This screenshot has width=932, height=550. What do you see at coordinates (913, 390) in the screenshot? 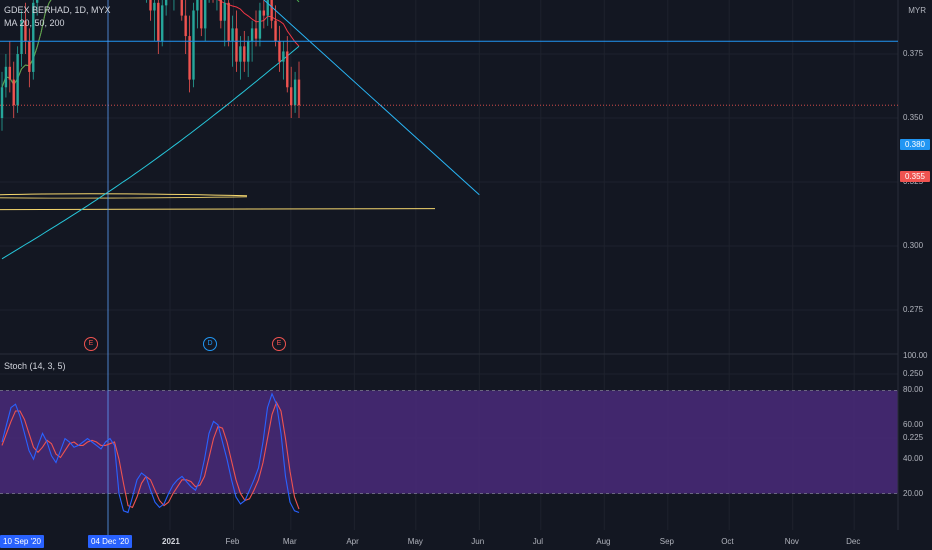
I see `stoch-axis-label: 80.00` at bounding box center [913, 390].